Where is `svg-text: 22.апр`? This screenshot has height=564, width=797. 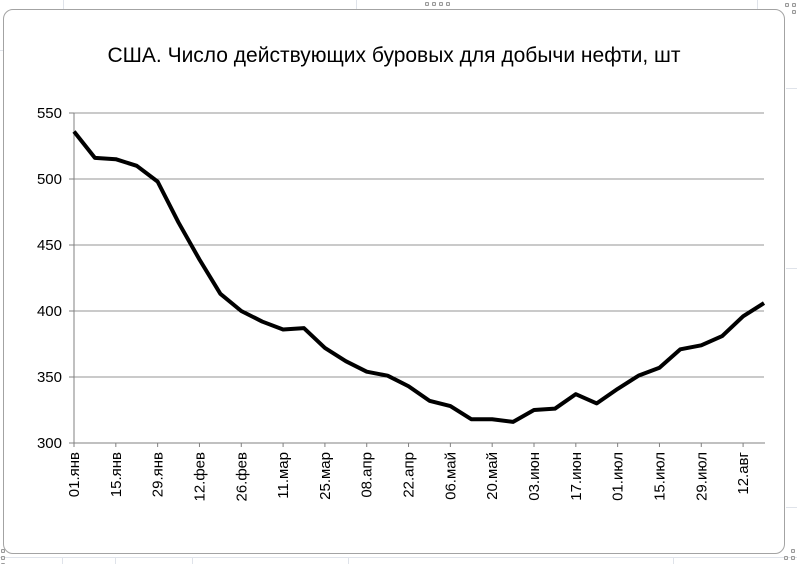 svg-text: 22.апр is located at coordinates (409, 475).